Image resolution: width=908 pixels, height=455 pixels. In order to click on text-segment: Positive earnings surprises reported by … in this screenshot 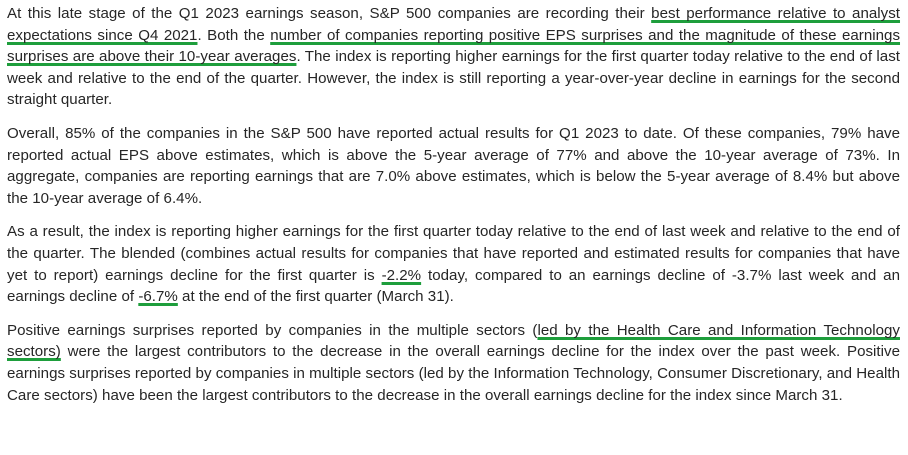, I will do `click(272, 330)`.